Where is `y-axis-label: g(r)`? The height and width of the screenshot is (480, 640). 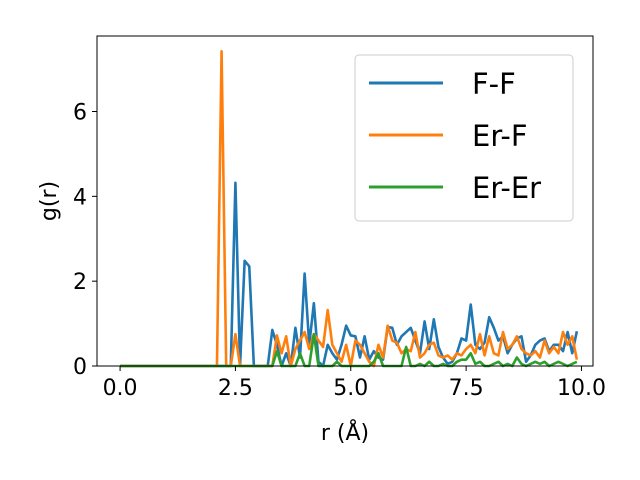 y-axis-label: g(r) is located at coordinates (49, 201).